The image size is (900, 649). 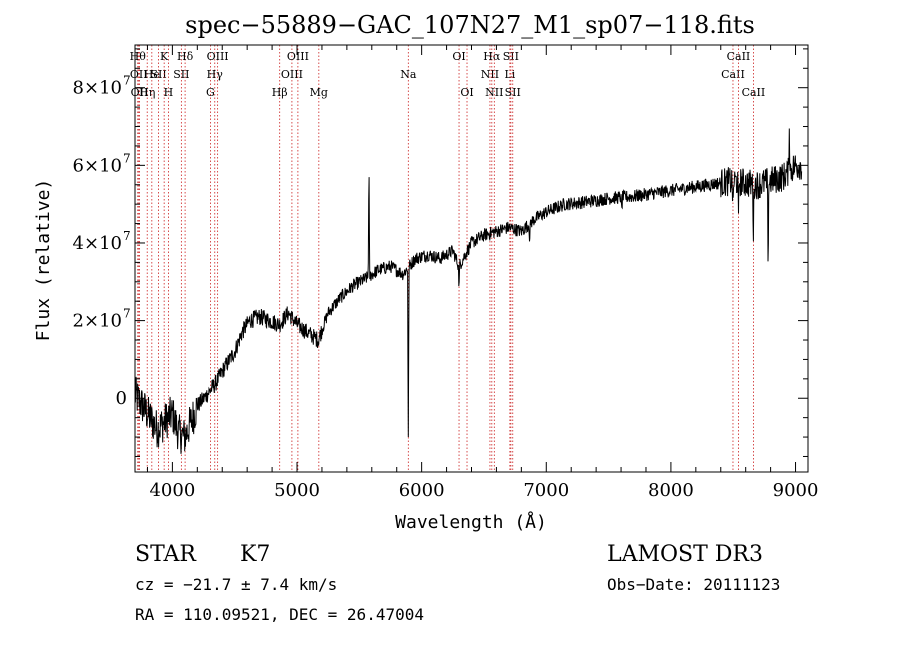 I want to click on chart-title: spec−55889−GAC_107N27_M1_sp07−118.fits, so click(x=470, y=25).